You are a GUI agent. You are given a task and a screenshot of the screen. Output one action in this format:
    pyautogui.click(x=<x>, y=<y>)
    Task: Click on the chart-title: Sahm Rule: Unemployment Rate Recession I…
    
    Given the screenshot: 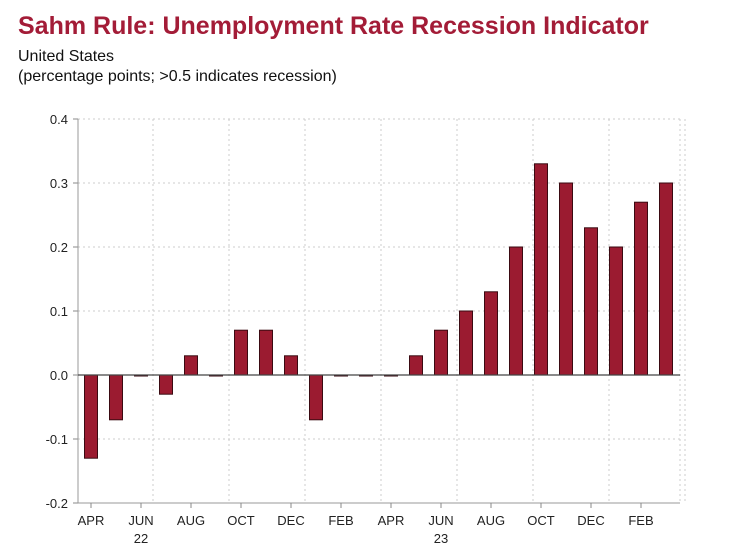 What is the action you would take?
    pyautogui.click(x=333, y=26)
    